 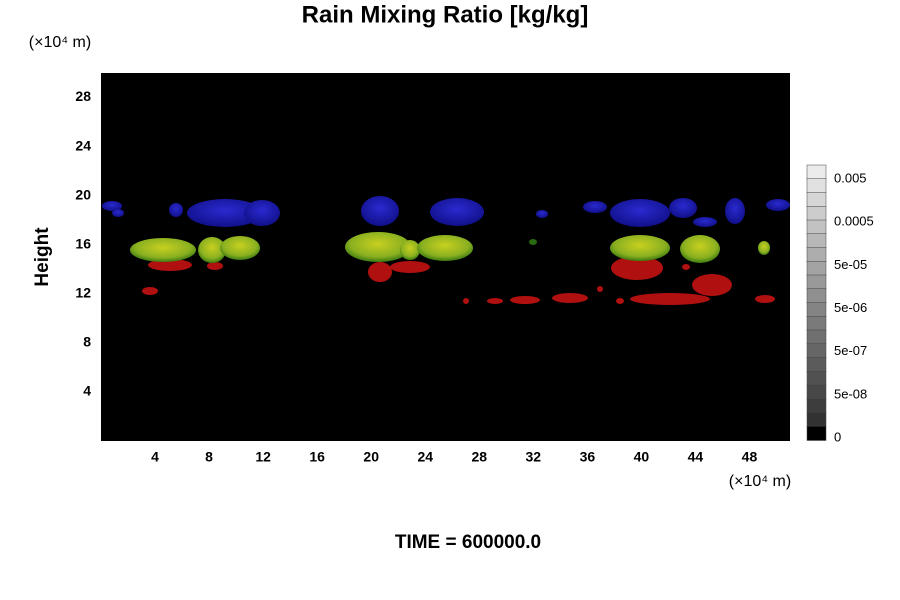 I want to click on y-tick-label: 12, so click(x=83, y=293).